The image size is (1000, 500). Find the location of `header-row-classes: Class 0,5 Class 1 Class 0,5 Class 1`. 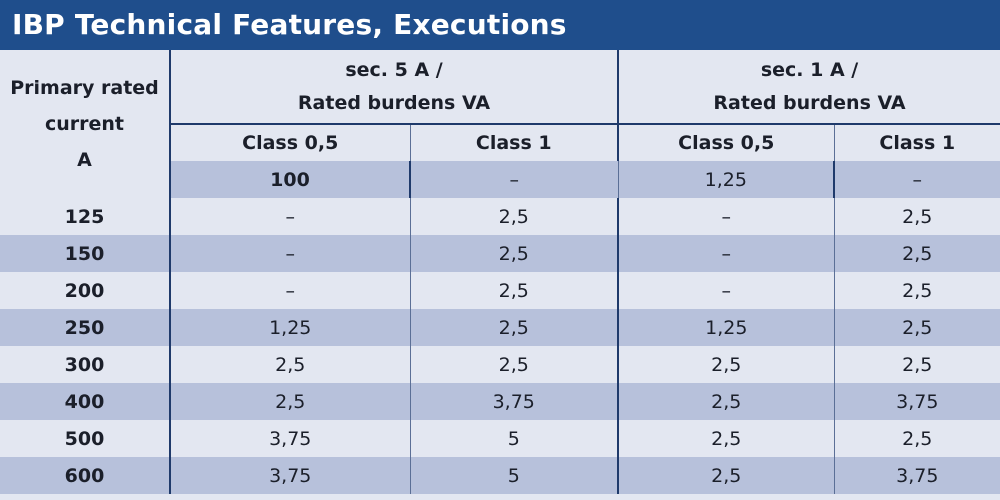

header-row-classes: Class 0,5 Class 1 Class 0,5 Class 1 is located at coordinates (500, 142).